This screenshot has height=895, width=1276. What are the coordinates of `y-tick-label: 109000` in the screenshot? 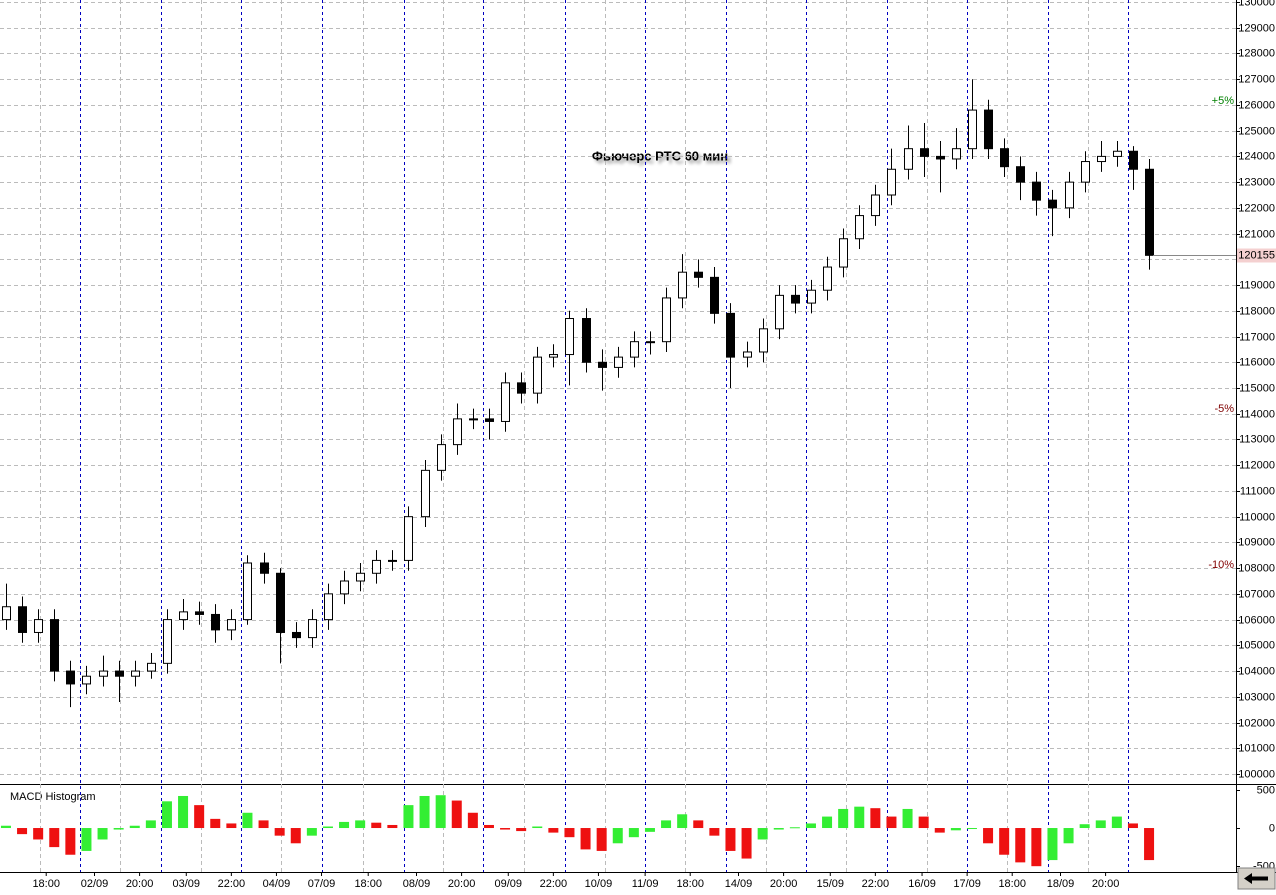 It's located at (1256, 542).